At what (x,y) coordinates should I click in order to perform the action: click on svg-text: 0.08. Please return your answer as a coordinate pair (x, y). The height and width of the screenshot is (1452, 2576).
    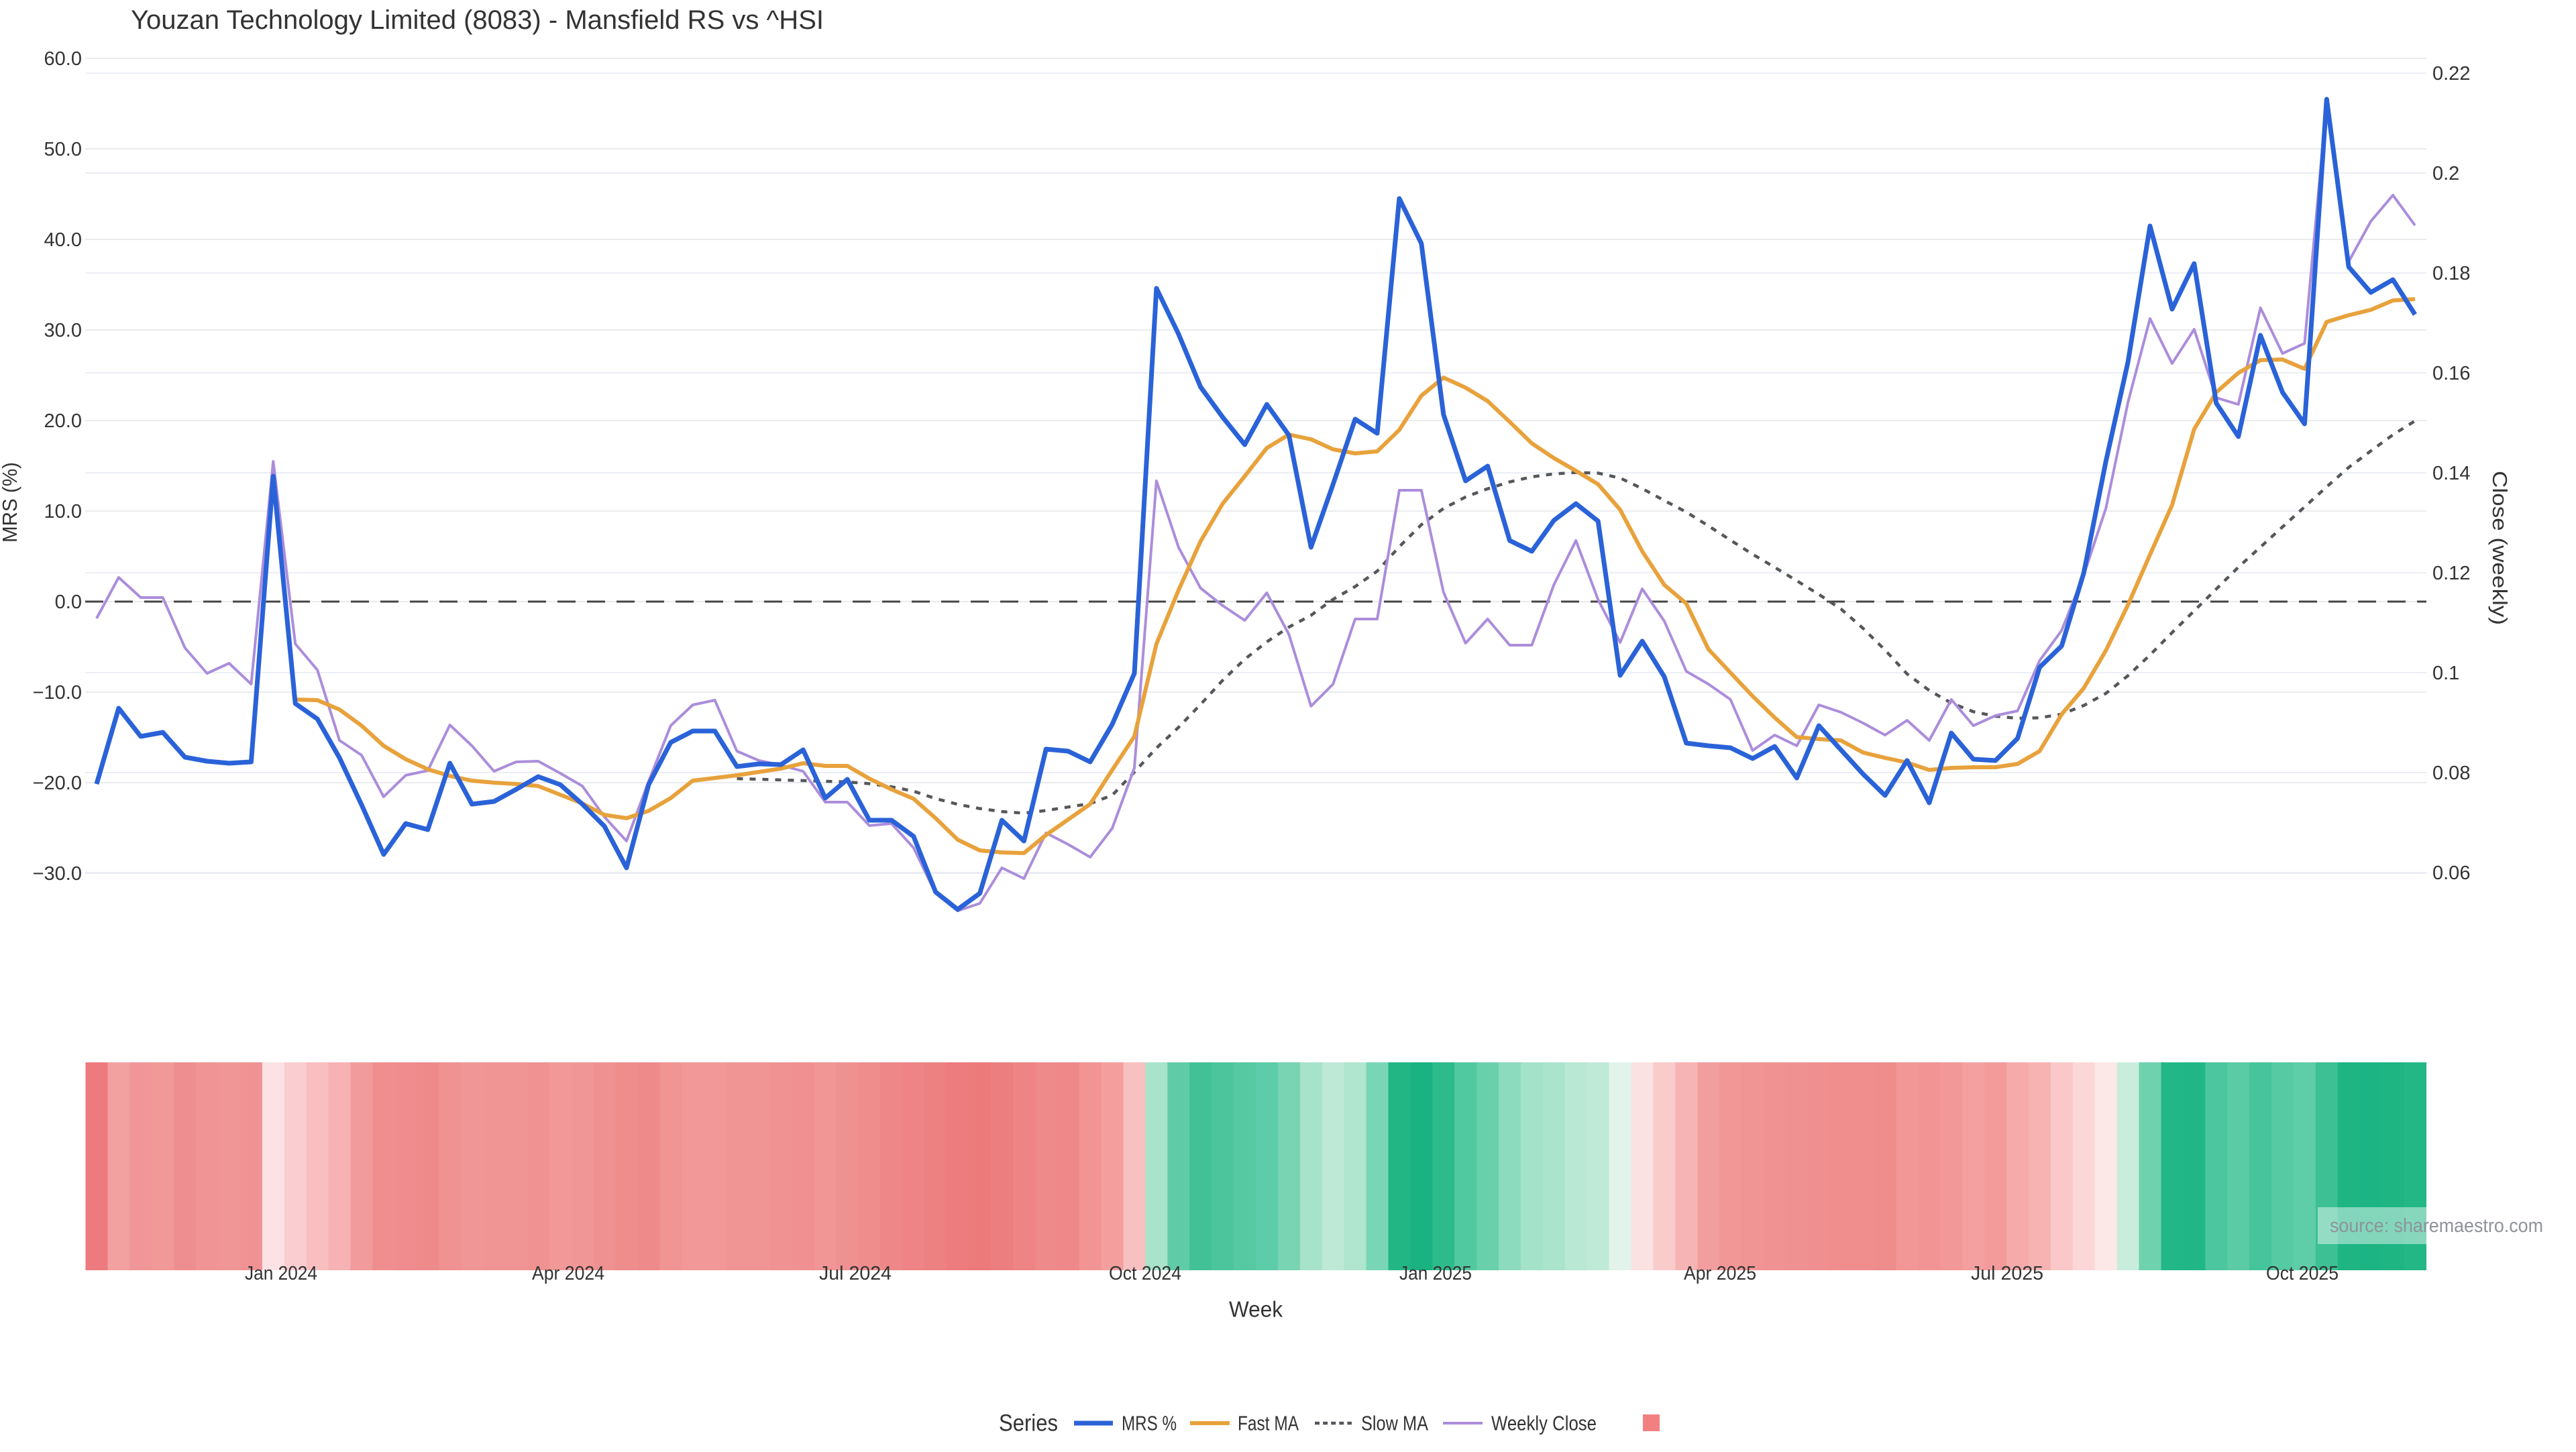
    Looking at the image, I should click on (2451, 773).